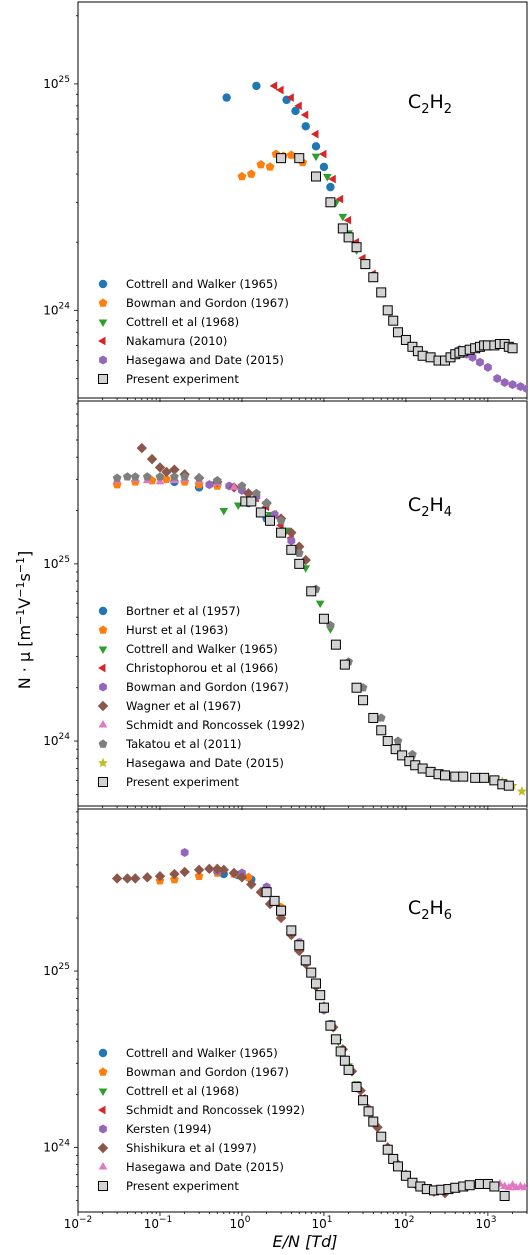 The height and width of the screenshot is (1255, 530). What do you see at coordinates (56, 740) in the screenshot?
I see `y-tick-label: 1024` at bounding box center [56, 740].